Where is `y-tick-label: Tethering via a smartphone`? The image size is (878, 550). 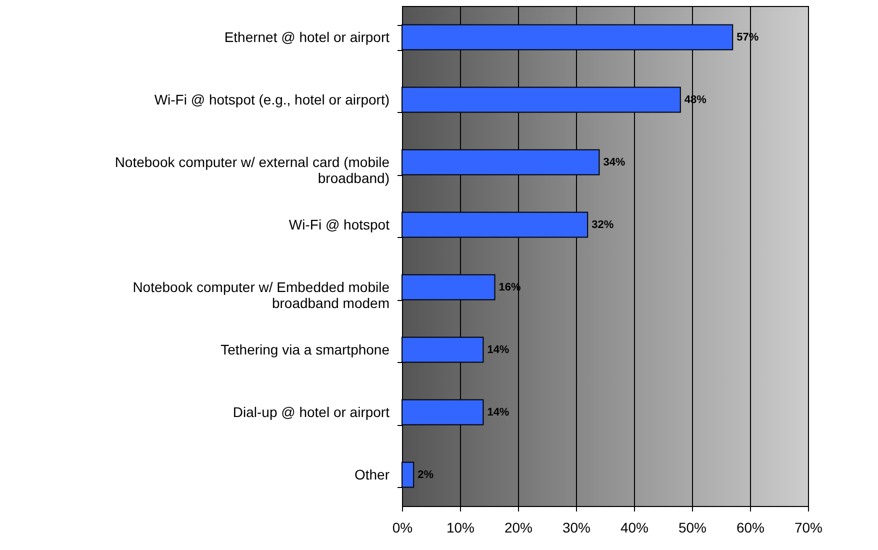 y-tick-label: Tethering via a smartphone is located at coordinates (305, 349).